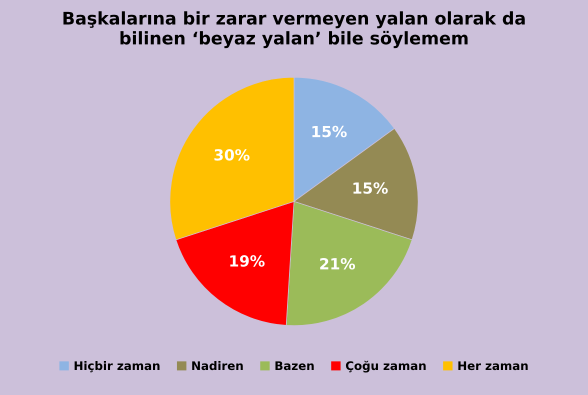 The image size is (588, 395). Describe the element at coordinates (117, 366) in the screenshot. I see `legend-label: Hiçbir zaman` at that location.